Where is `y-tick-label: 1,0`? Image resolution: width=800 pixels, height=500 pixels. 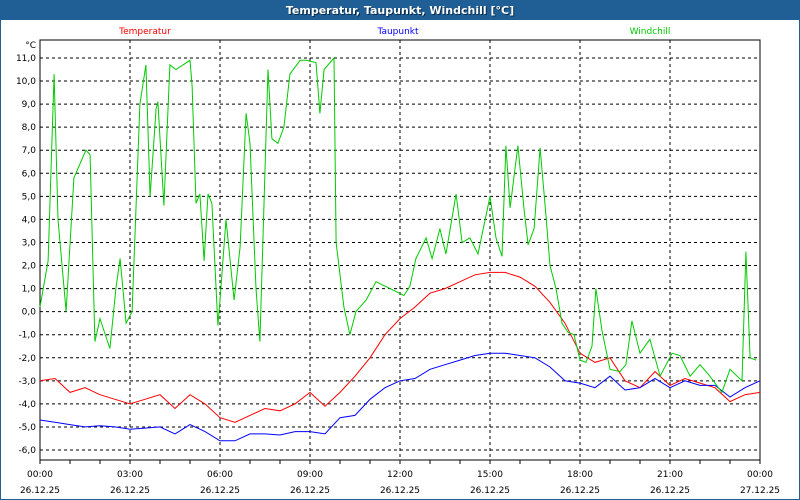 y-tick-label: 1,0 is located at coordinates (29, 290).